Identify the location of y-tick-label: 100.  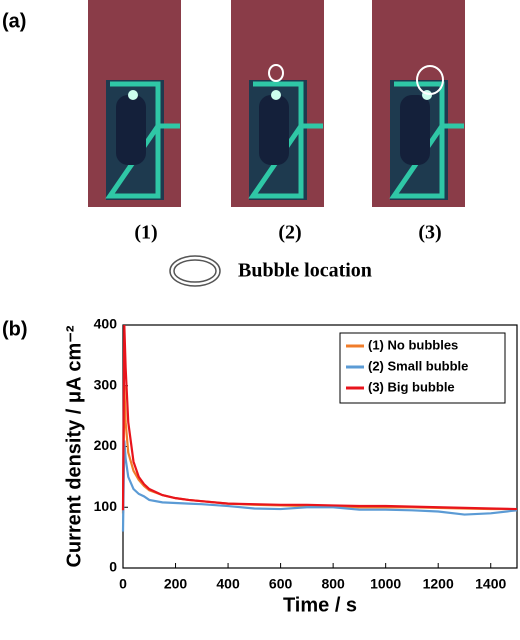
(106, 506).